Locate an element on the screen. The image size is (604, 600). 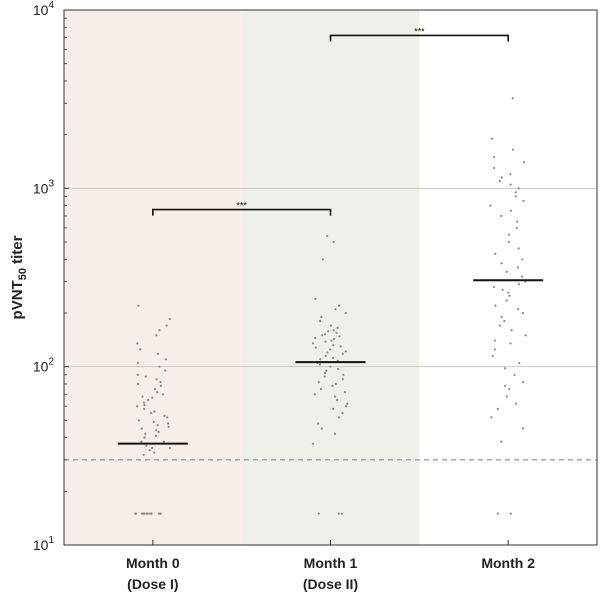
x-axis: Month 0 (Dose I) Month 1 (Dose II) Month 2 is located at coordinates (330, 566).